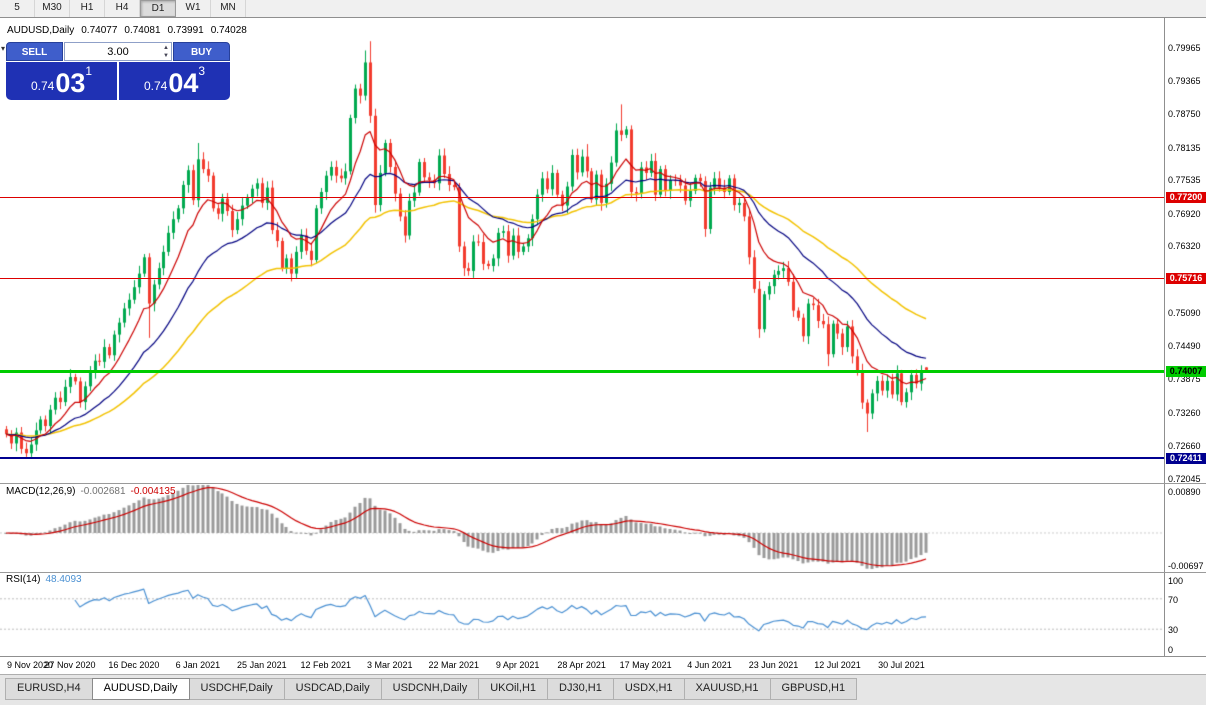 This screenshot has height=705, width=1206. What do you see at coordinates (813, 689) in the screenshot?
I see `chart-tab-gbpusd: GBPUSD,H1` at bounding box center [813, 689].